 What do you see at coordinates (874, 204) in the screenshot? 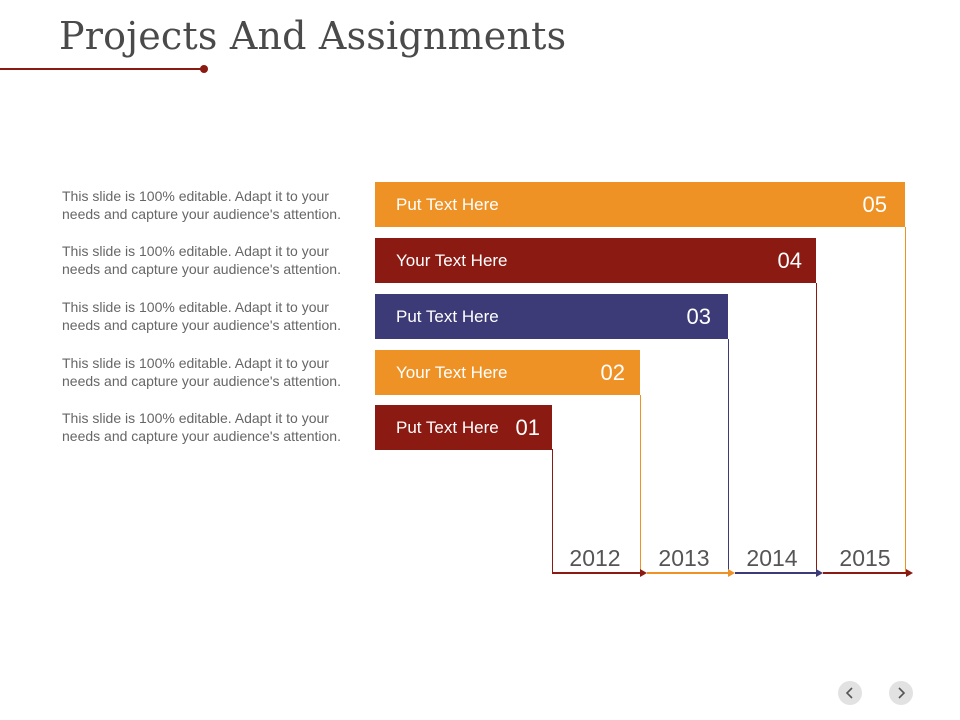
I see `bar-number: 05` at bounding box center [874, 204].